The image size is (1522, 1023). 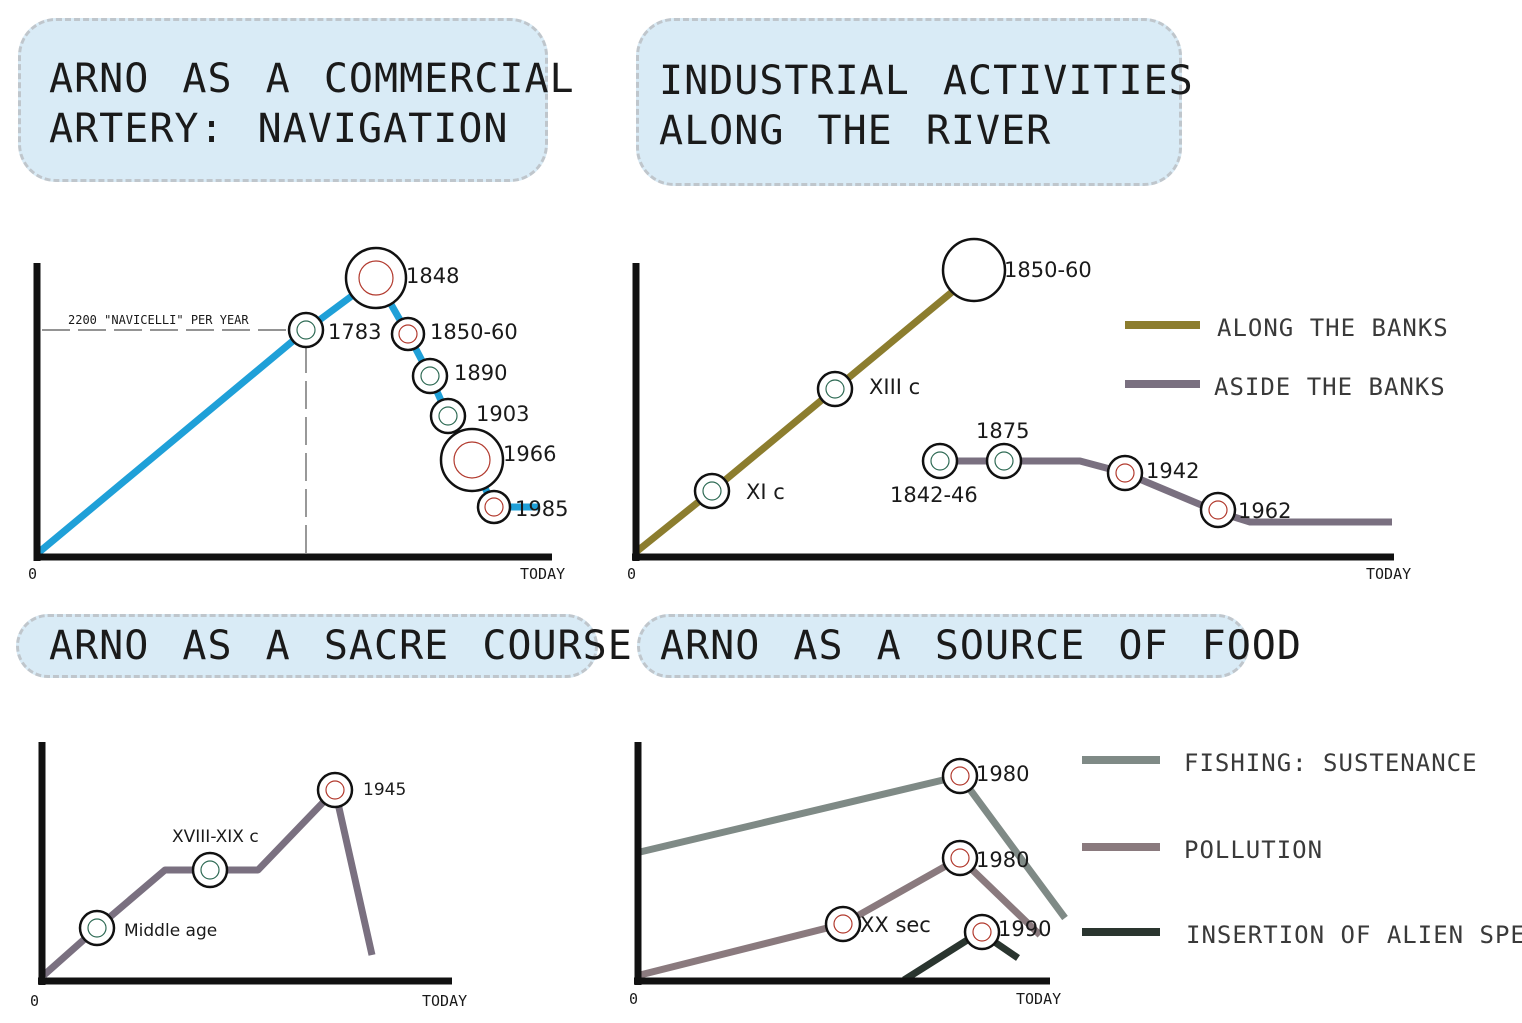 I want to click on industrial-axis-origin: 0, so click(x=631, y=574).